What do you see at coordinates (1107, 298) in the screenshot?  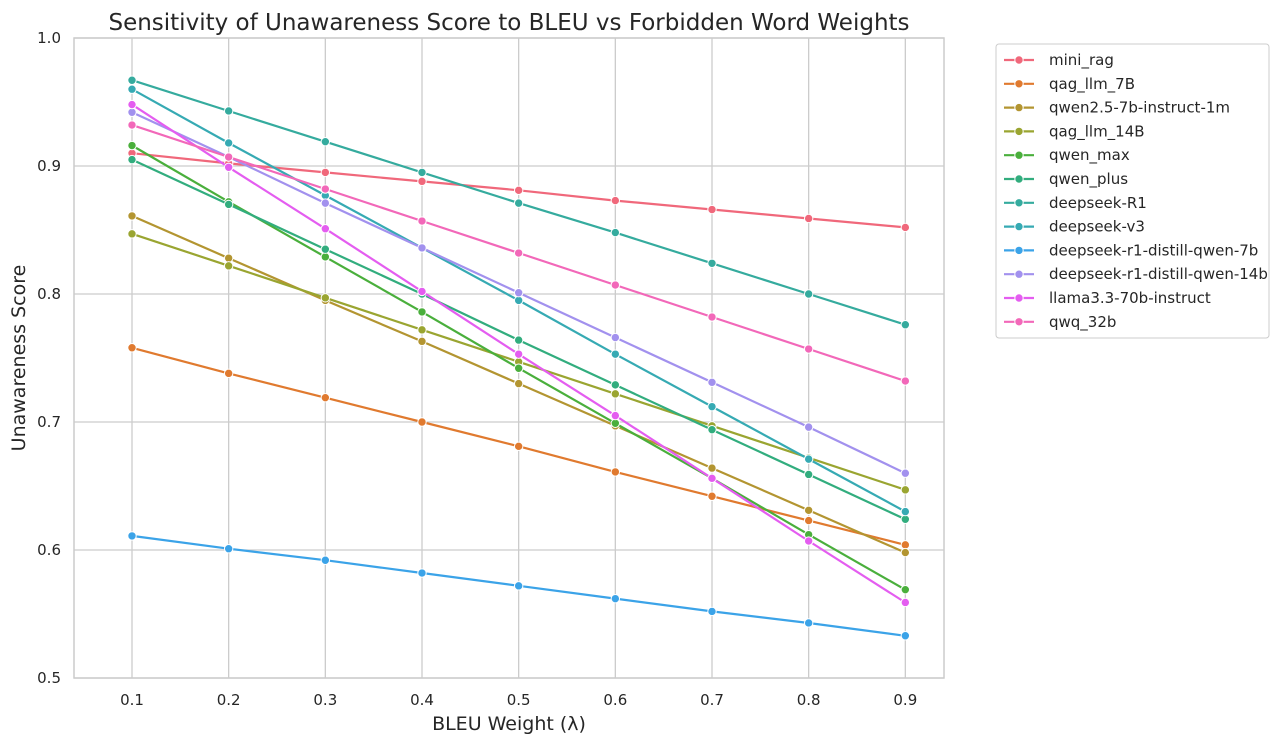 I see `legend-item: llama3.3-70b-instruct` at bounding box center [1107, 298].